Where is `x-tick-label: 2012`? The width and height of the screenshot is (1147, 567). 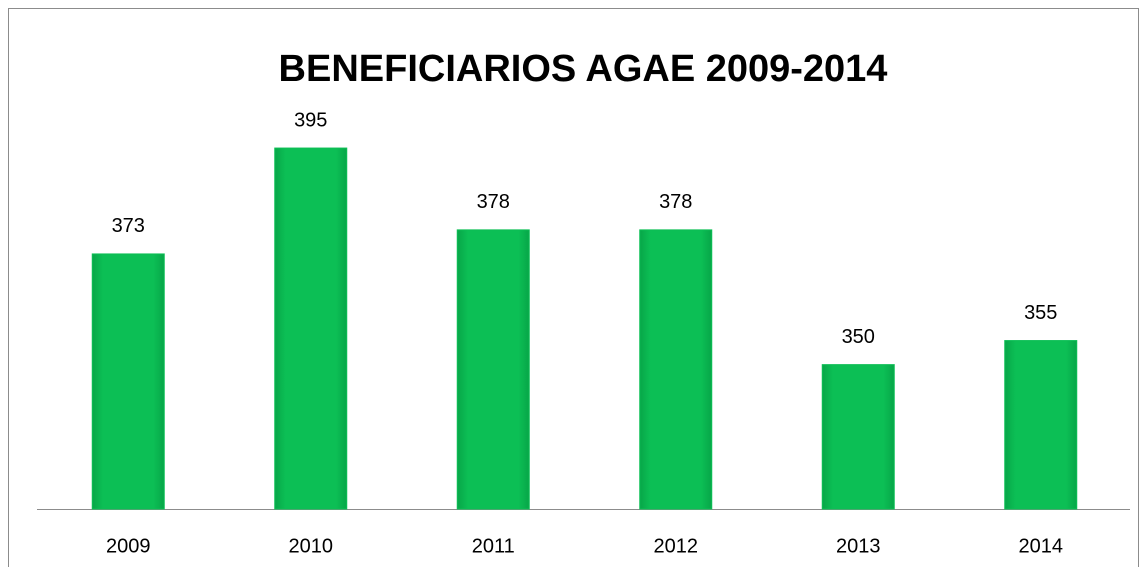 x-tick-label: 2012 is located at coordinates (676, 546).